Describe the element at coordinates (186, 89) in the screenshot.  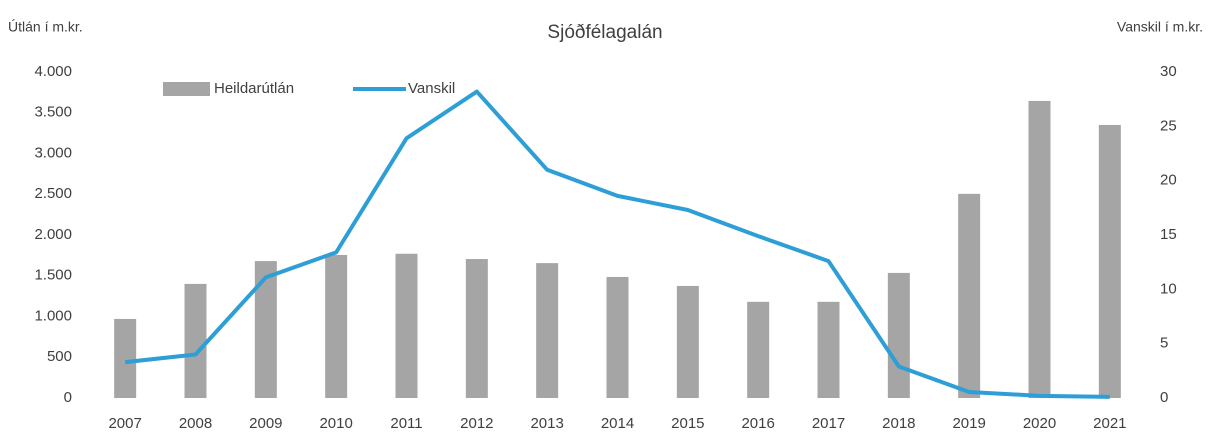
I see `legend-swatch` at that location.